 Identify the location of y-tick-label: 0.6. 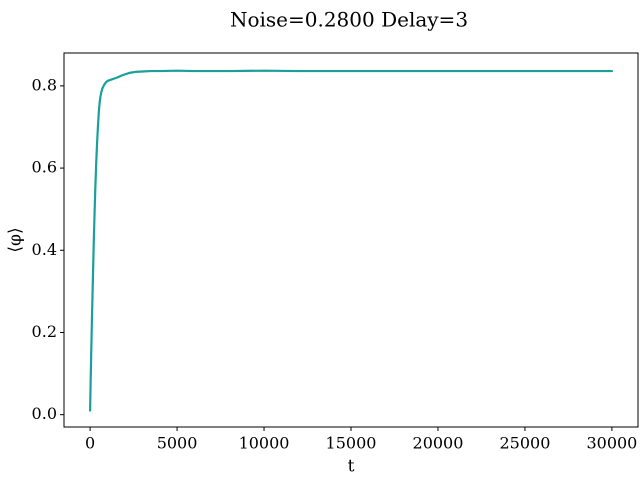
(44, 167).